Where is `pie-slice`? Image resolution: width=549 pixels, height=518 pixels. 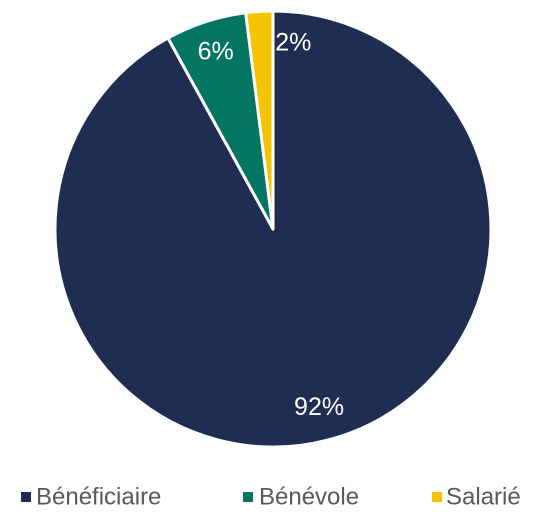 pie-slice is located at coordinates (259, 120).